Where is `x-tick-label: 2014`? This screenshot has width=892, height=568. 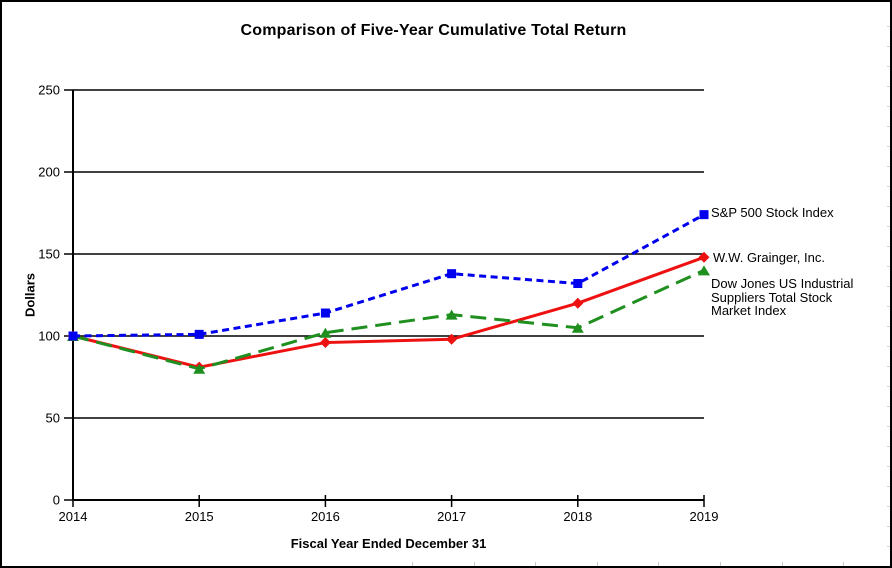 x-tick-label: 2014 is located at coordinates (73, 516).